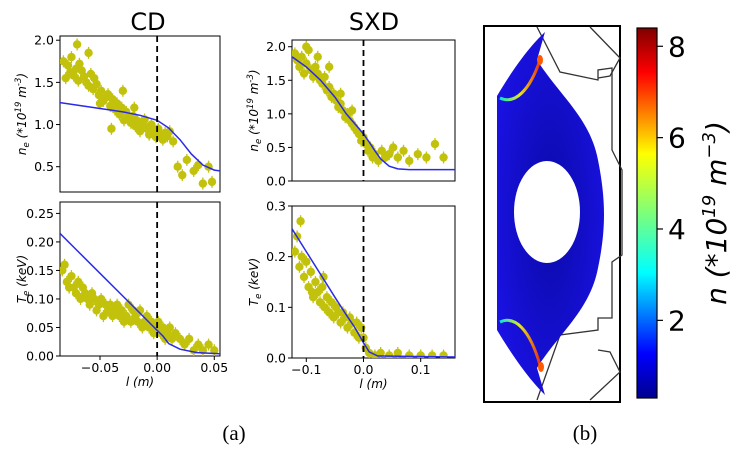 Image resolution: width=747 pixels, height=452 pixels. I want to click on caption-a: (a), so click(233, 433).